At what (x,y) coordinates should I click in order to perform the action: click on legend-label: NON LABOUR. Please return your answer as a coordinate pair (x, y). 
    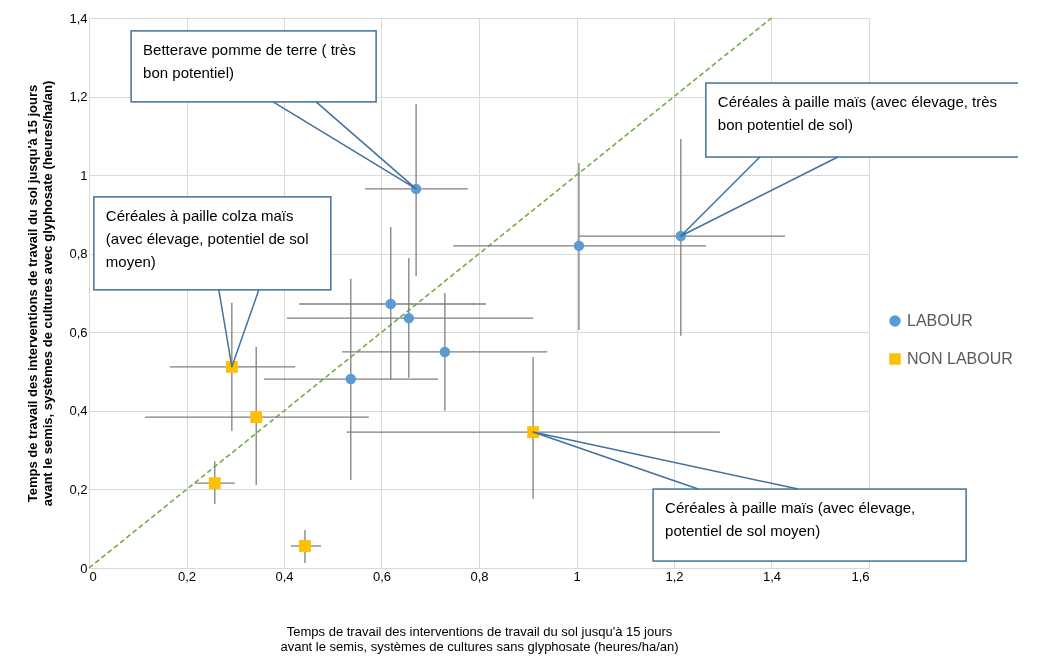
    Looking at the image, I should click on (960, 358).